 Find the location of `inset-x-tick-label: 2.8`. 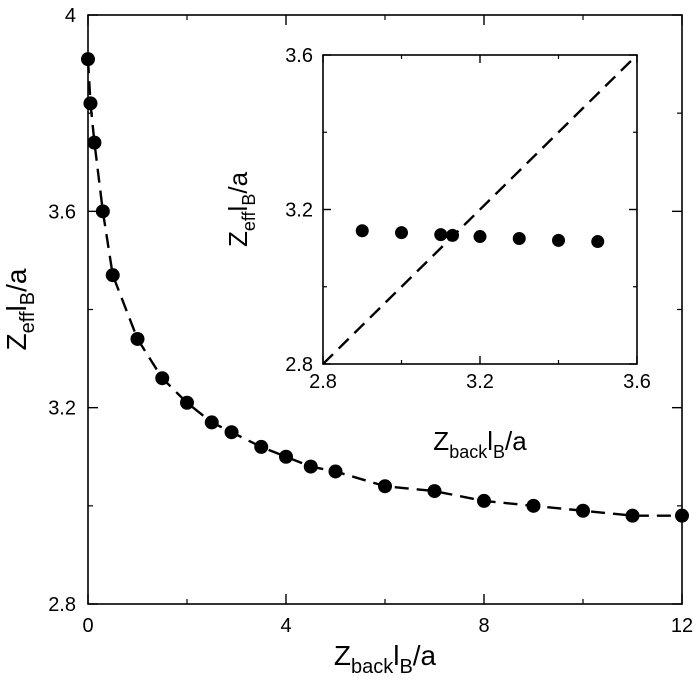

inset-x-tick-label: 2.8 is located at coordinates (323, 382).